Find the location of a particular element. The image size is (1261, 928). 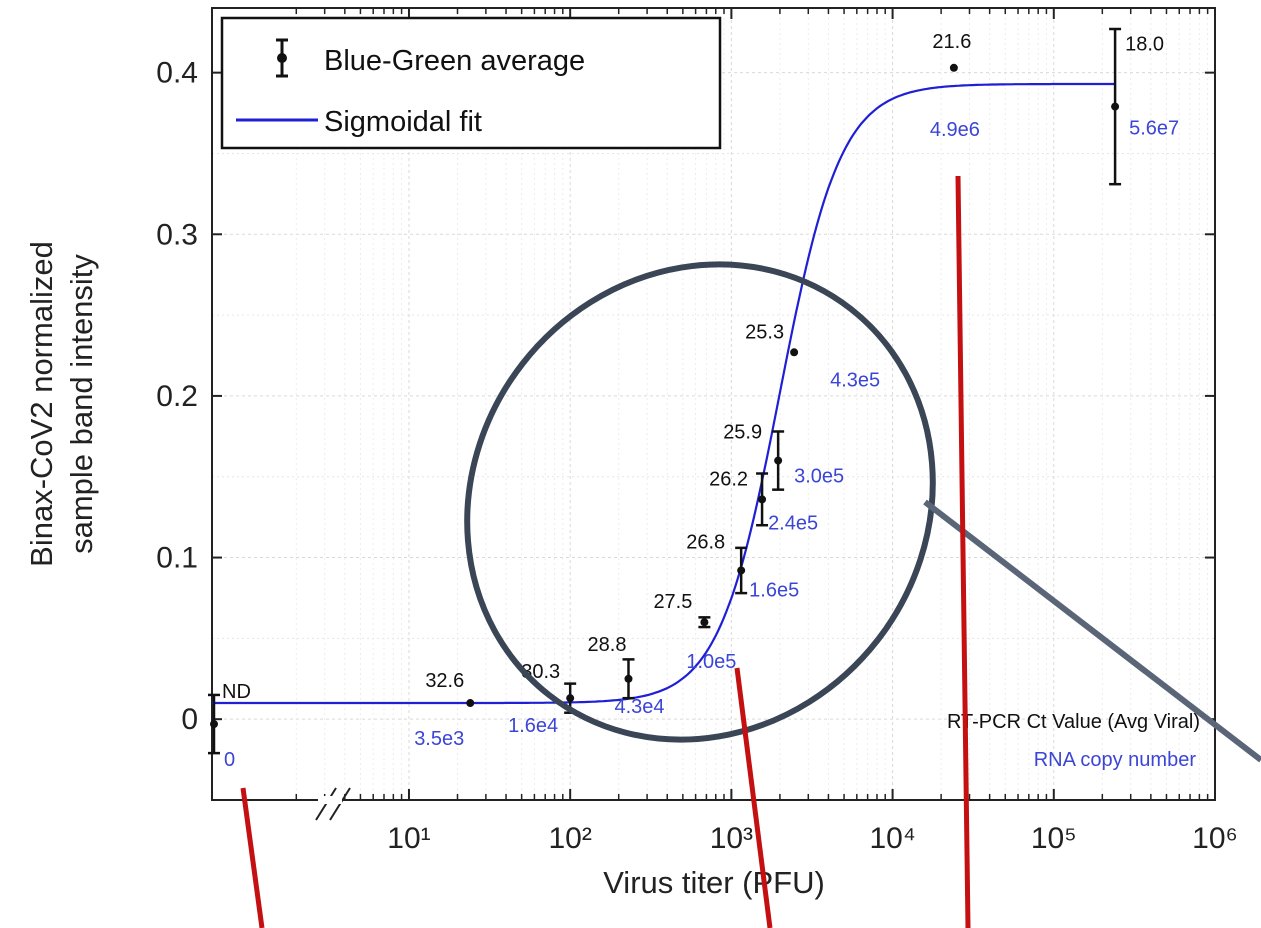

y-axis-title-line2: sample band intensity is located at coordinates (81, 404).